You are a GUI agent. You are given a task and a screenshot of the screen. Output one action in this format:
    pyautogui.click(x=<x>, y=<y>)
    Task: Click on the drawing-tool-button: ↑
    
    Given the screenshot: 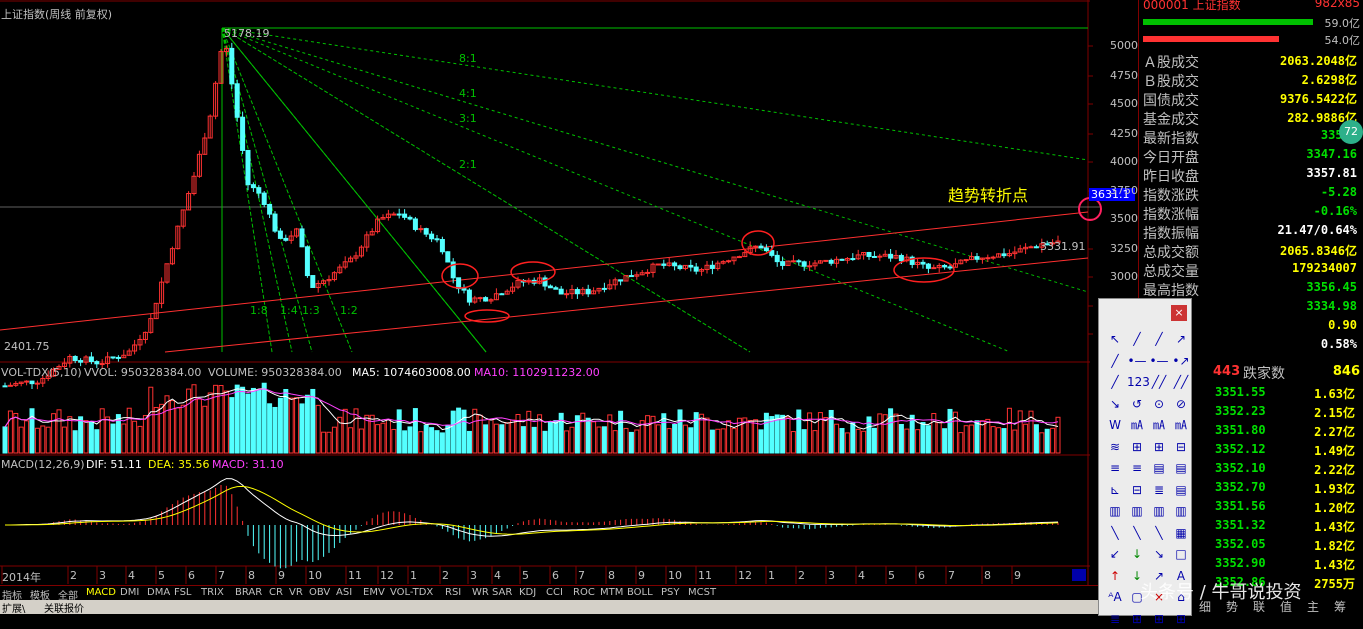 What is the action you would take?
    pyautogui.click(x=1115, y=575)
    